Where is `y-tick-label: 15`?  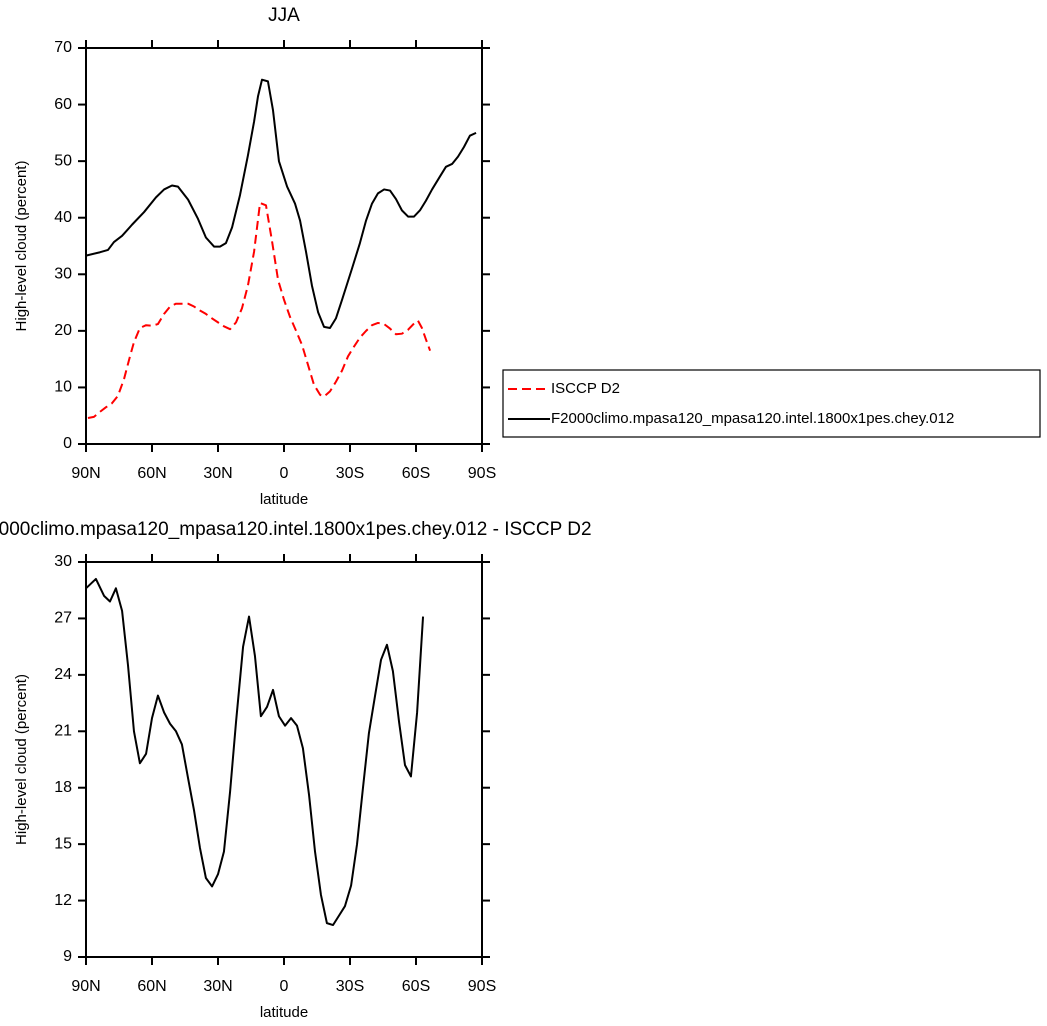 y-tick-label: 15 is located at coordinates (63, 843).